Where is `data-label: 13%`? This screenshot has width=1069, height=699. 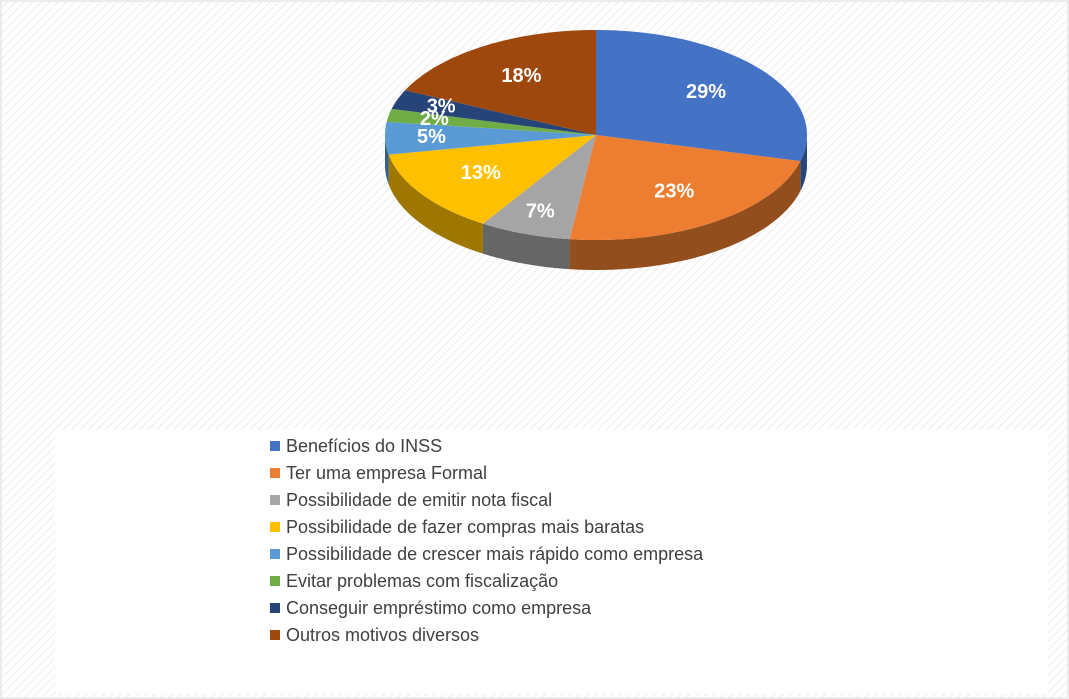 data-label: 13% is located at coordinates (481, 173).